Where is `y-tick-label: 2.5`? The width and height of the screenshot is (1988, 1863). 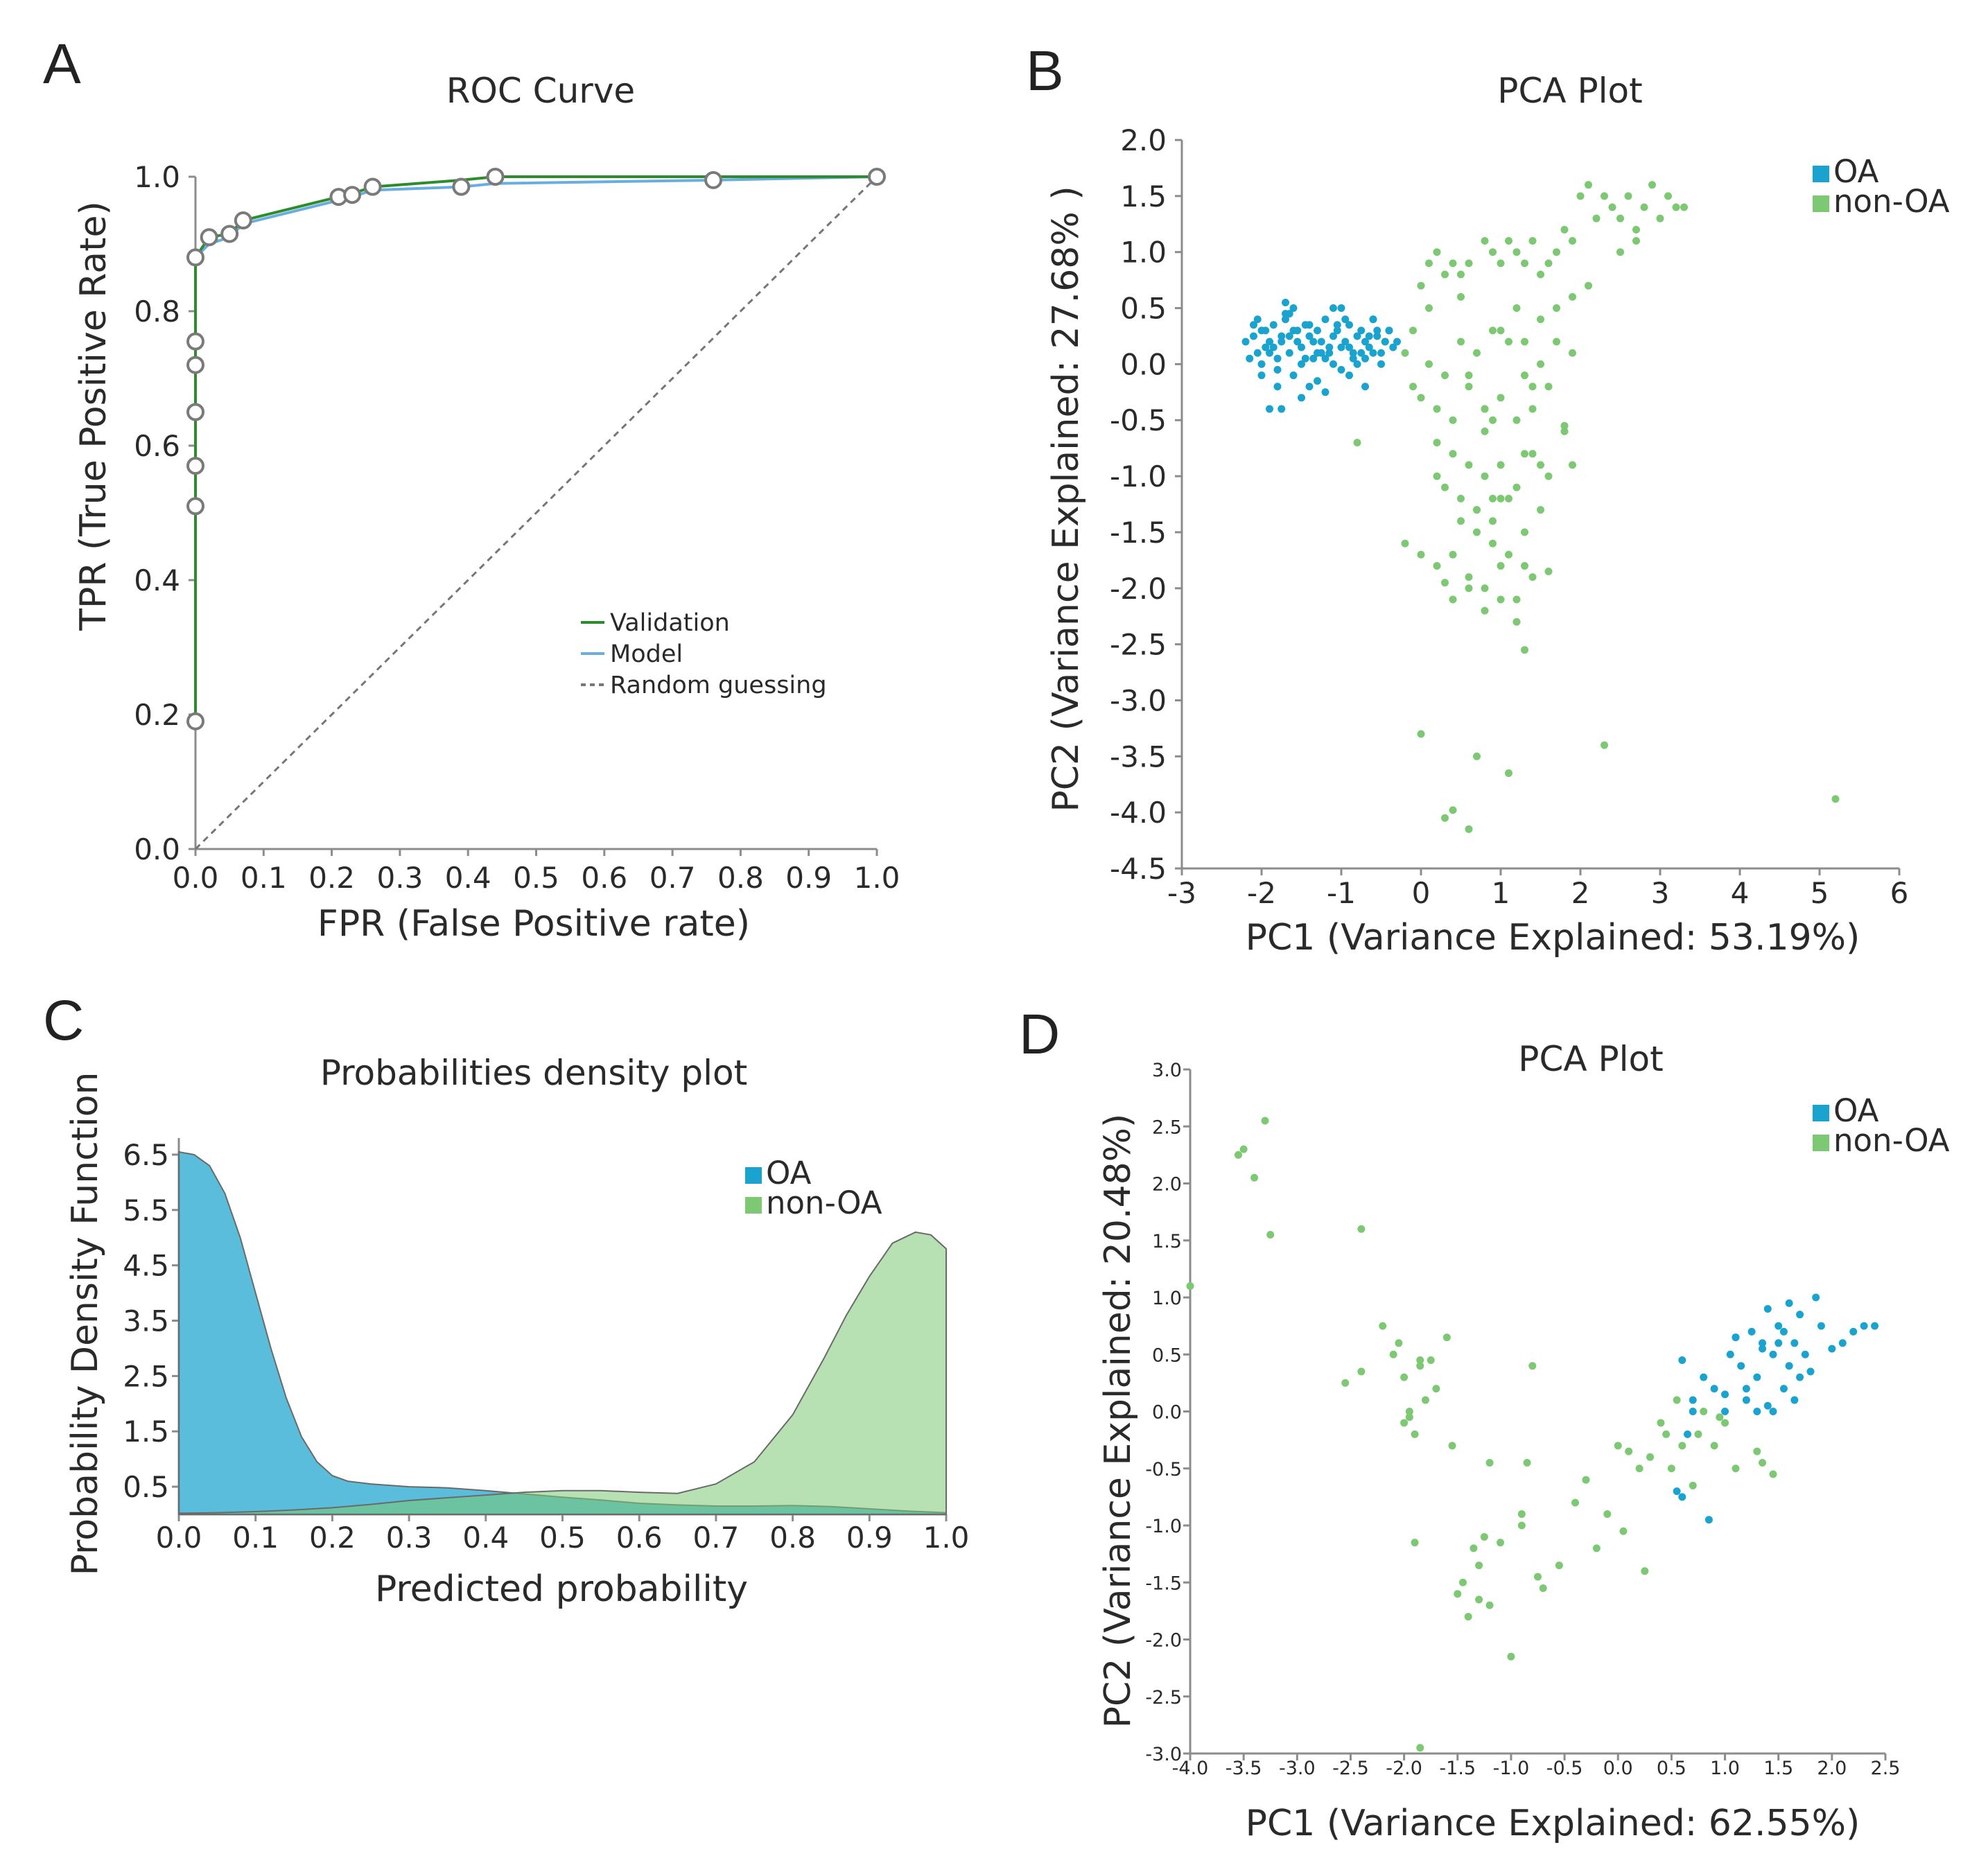
y-tick-label: 2.5 is located at coordinates (146, 1376).